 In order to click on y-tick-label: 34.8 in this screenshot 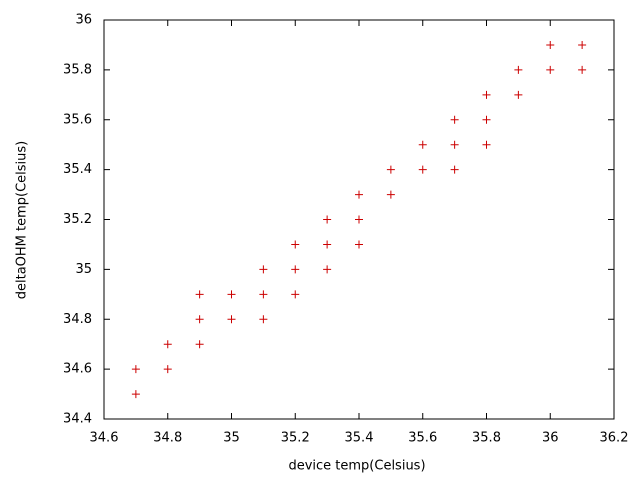, I will do `click(77, 319)`.